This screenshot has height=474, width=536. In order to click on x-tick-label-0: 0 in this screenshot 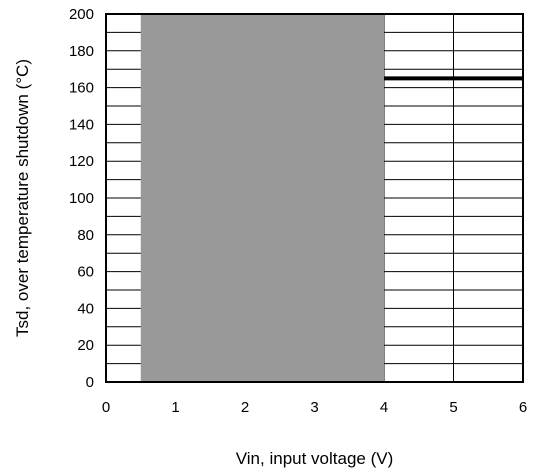, I will do `click(106, 407)`.